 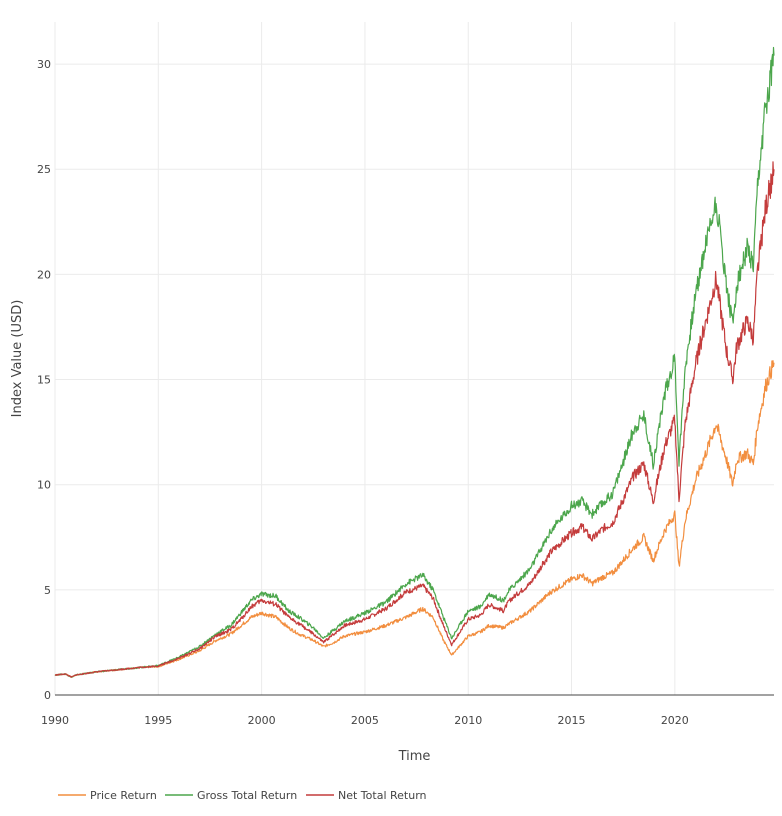 I want to click on legend-item-0: Price Return, so click(x=107, y=795).